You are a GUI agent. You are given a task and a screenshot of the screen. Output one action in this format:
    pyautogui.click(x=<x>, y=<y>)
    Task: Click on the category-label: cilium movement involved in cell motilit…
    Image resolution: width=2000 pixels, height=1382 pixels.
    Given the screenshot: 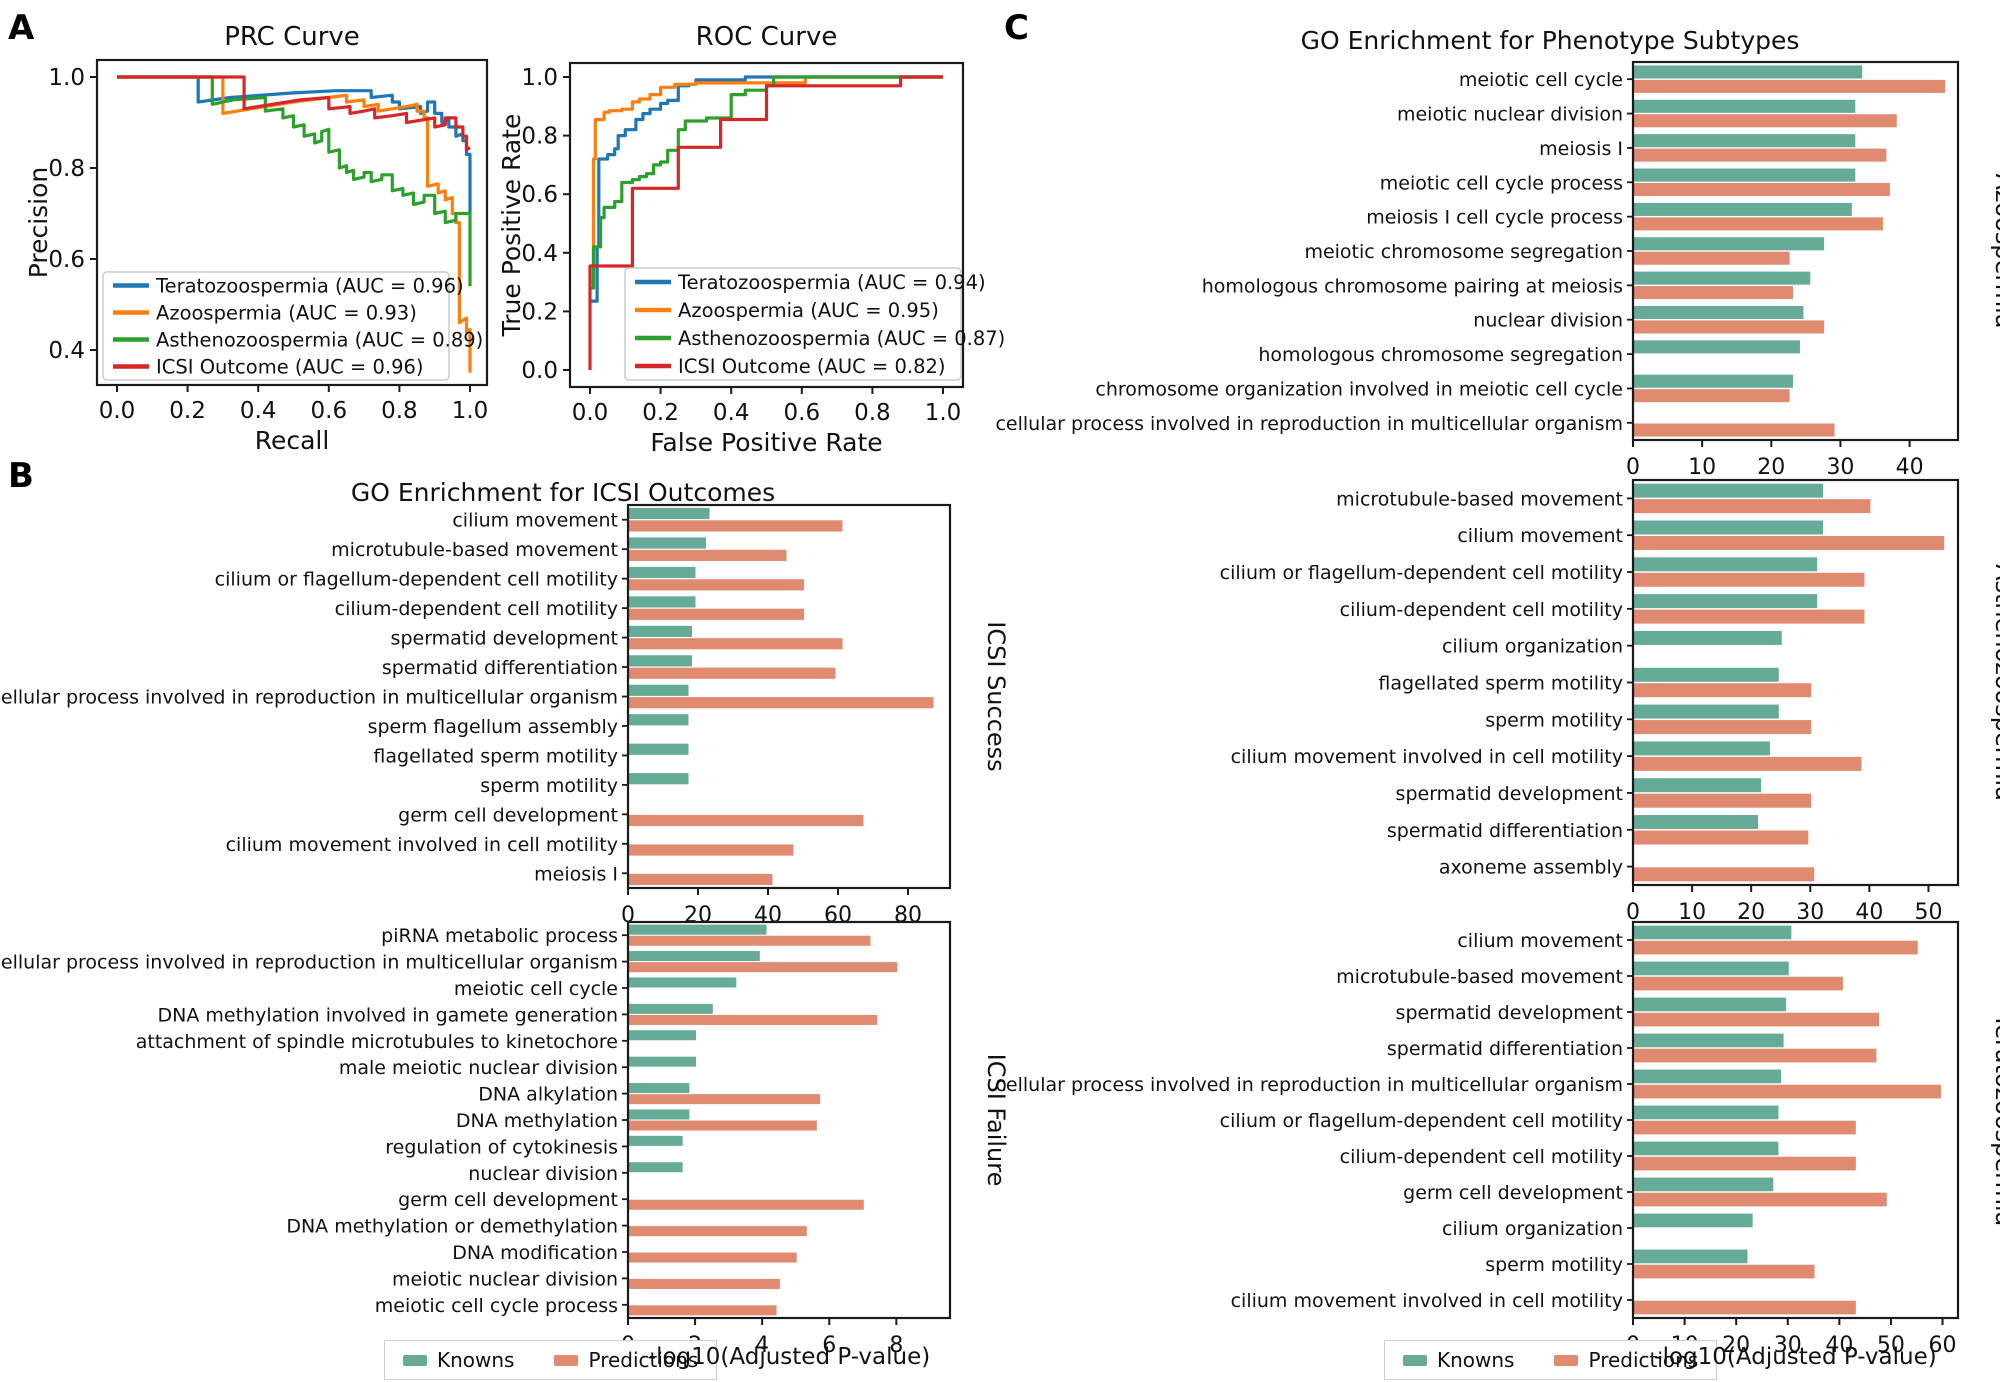 What is the action you would take?
    pyautogui.click(x=1427, y=1301)
    